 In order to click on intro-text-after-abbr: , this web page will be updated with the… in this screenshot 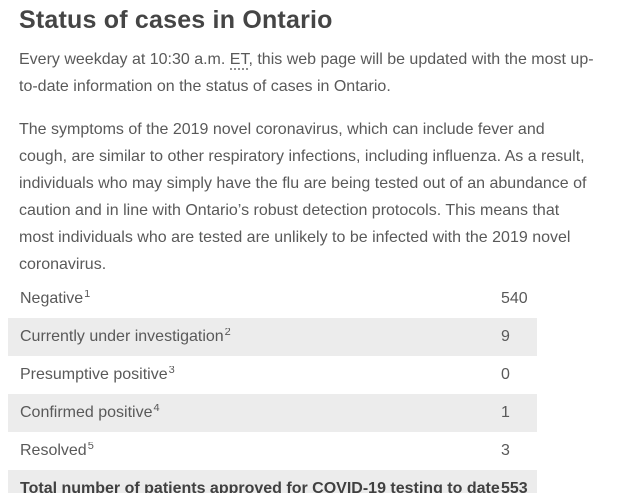, I will do `click(306, 73)`.